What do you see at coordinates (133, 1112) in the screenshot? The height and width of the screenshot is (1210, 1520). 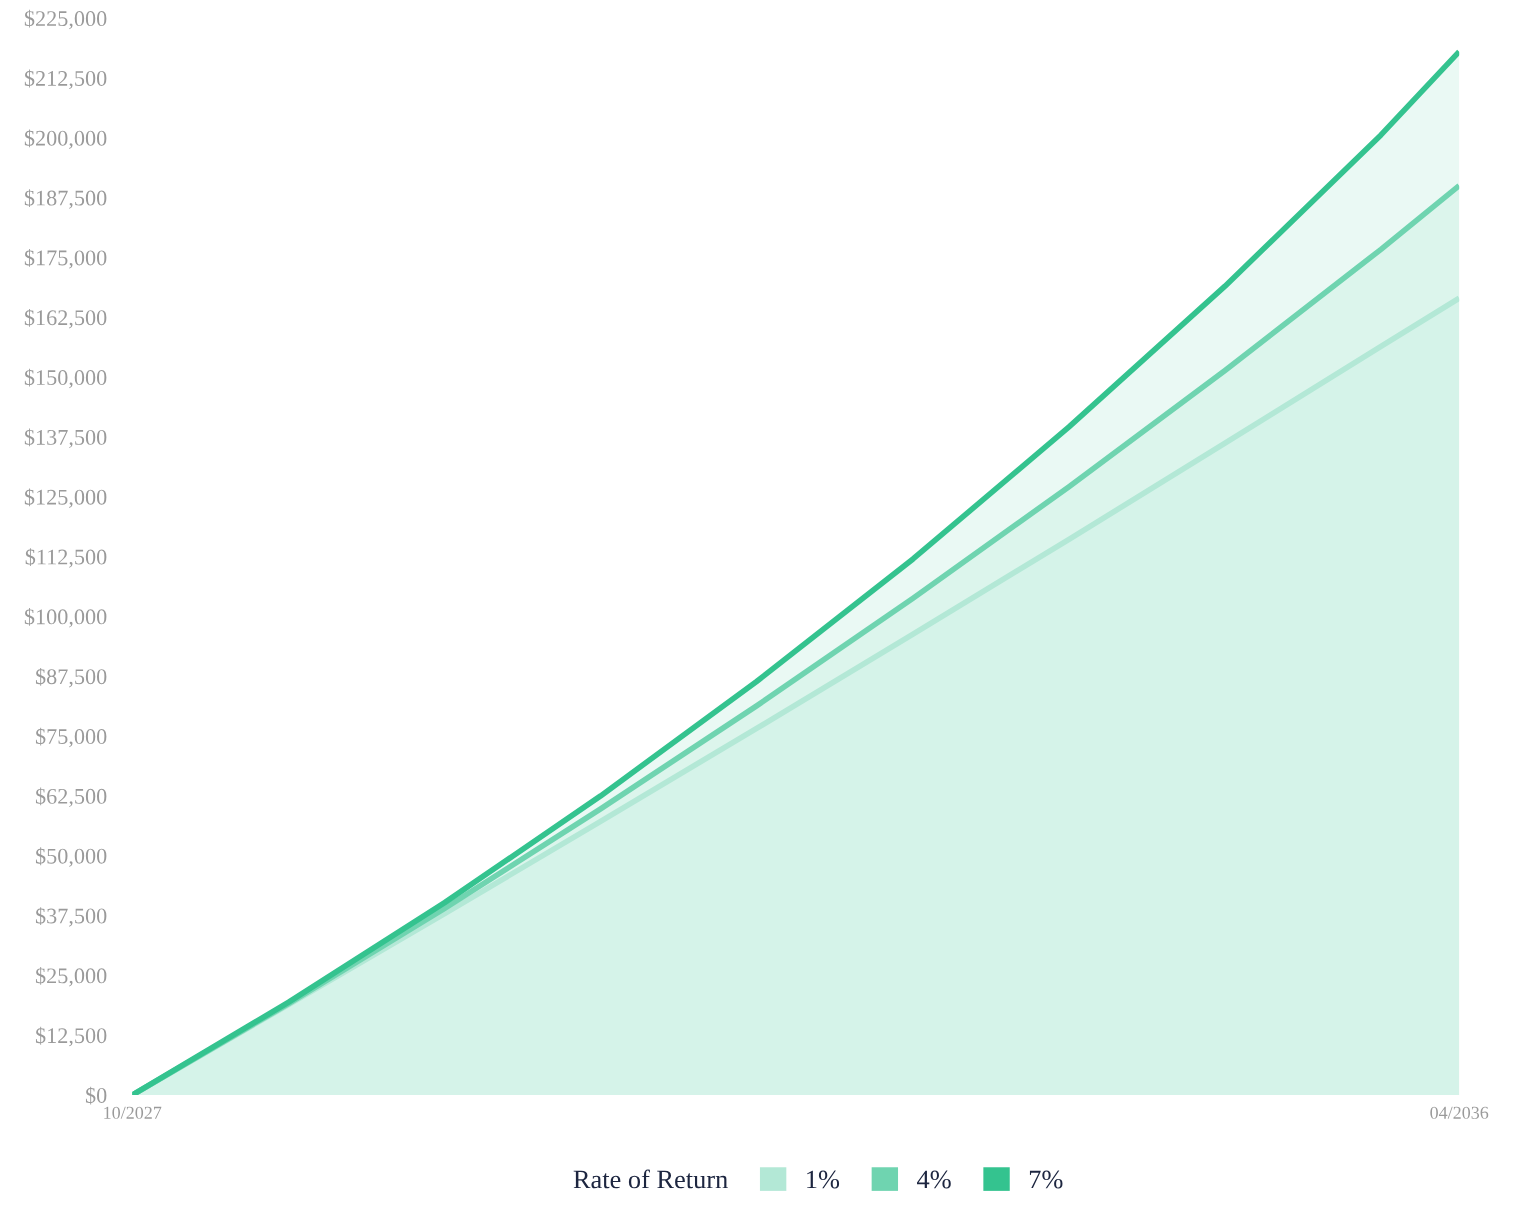 I see `x-tick-label: 10/2027` at bounding box center [133, 1112].